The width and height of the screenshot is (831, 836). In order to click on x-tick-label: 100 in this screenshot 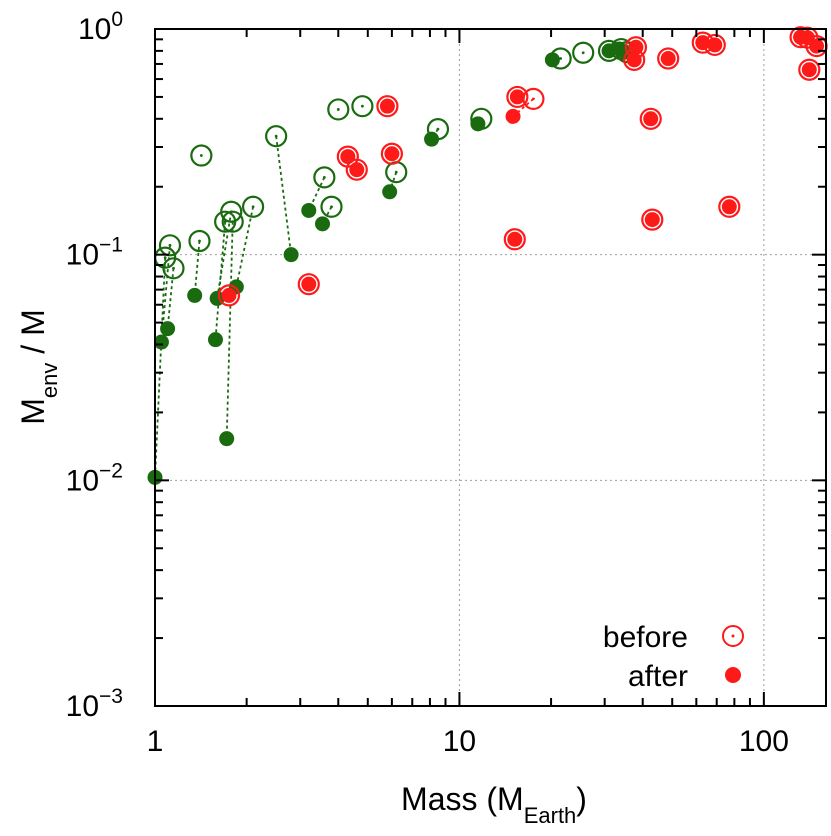, I will do `click(764, 741)`.